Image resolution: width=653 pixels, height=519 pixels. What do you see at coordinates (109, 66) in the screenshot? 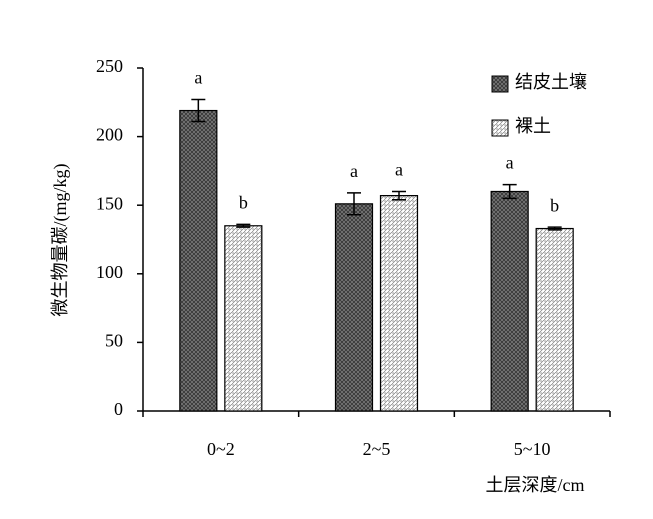
I see `y-tick-label: 250` at bounding box center [109, 66].